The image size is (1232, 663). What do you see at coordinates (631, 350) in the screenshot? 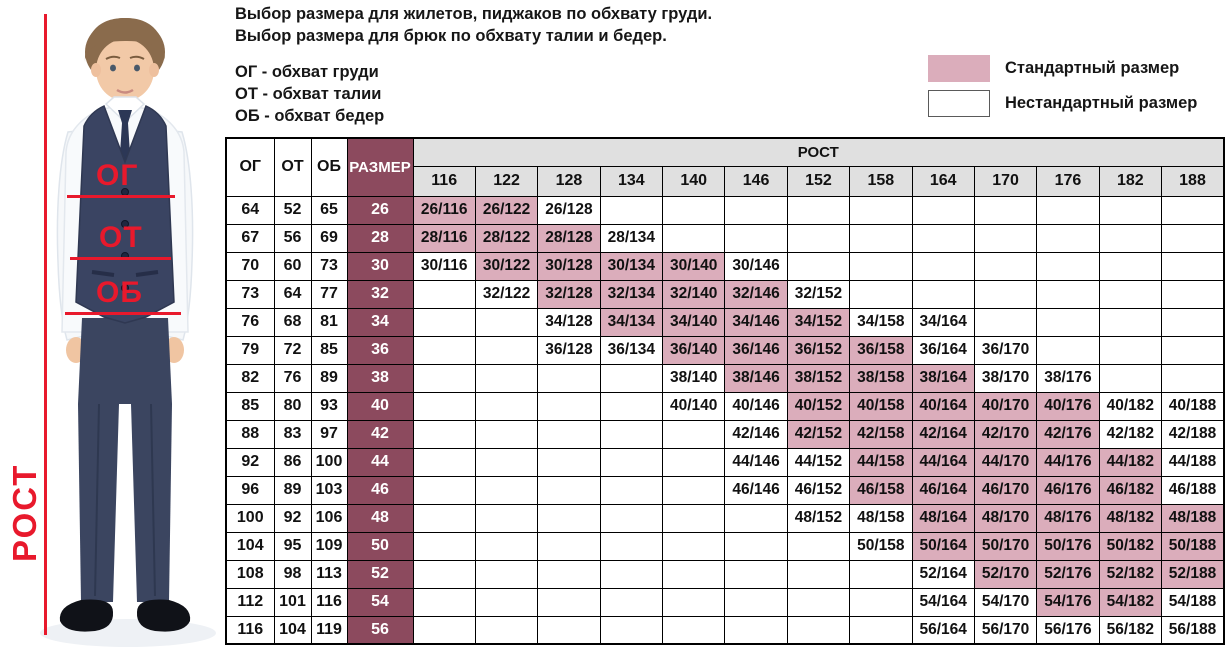
I see `combo-36-134-nonstandard: 36/134` at bounding box center [631, 350].